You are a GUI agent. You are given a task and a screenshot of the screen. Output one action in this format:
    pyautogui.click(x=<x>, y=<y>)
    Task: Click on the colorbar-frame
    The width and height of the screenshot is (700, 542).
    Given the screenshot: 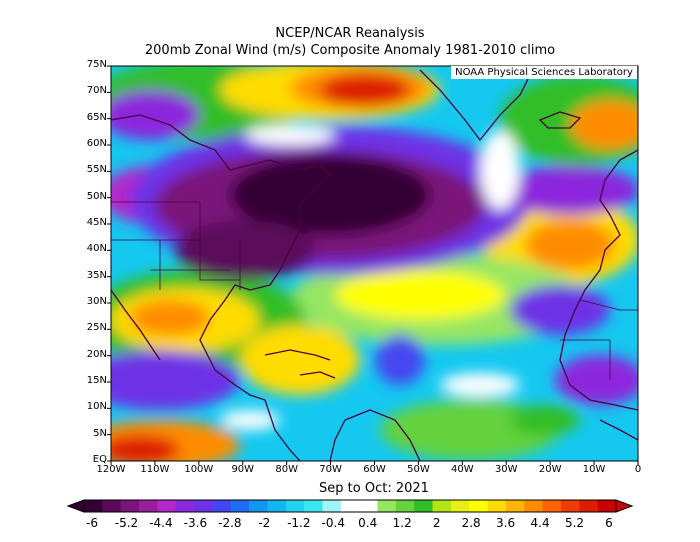 What is the action you would take?
    pyautogui.click(x=350, y=506)
    